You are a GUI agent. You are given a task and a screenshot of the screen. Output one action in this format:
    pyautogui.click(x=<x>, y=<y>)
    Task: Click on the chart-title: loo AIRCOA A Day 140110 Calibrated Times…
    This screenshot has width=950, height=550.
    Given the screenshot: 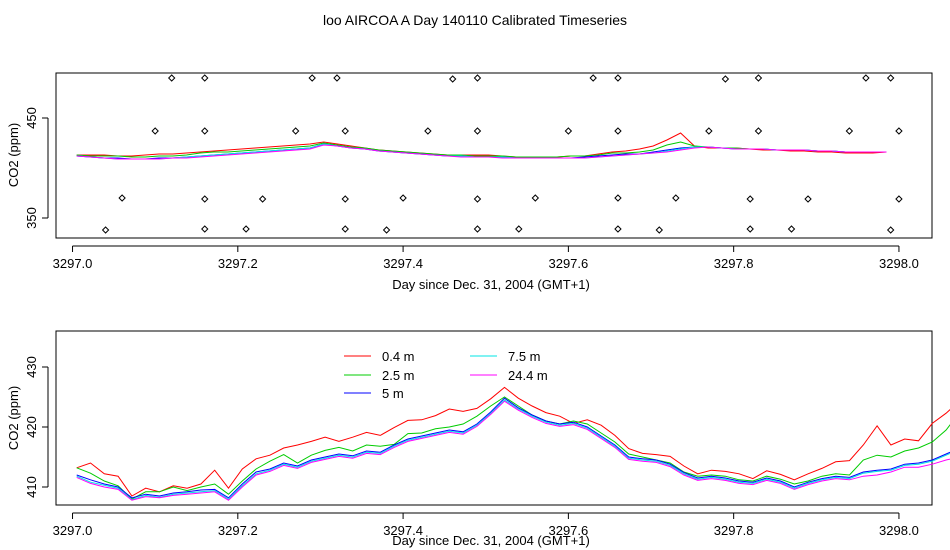 What is the action you would take?
    pyautogui.click(x=475, y=20)
    